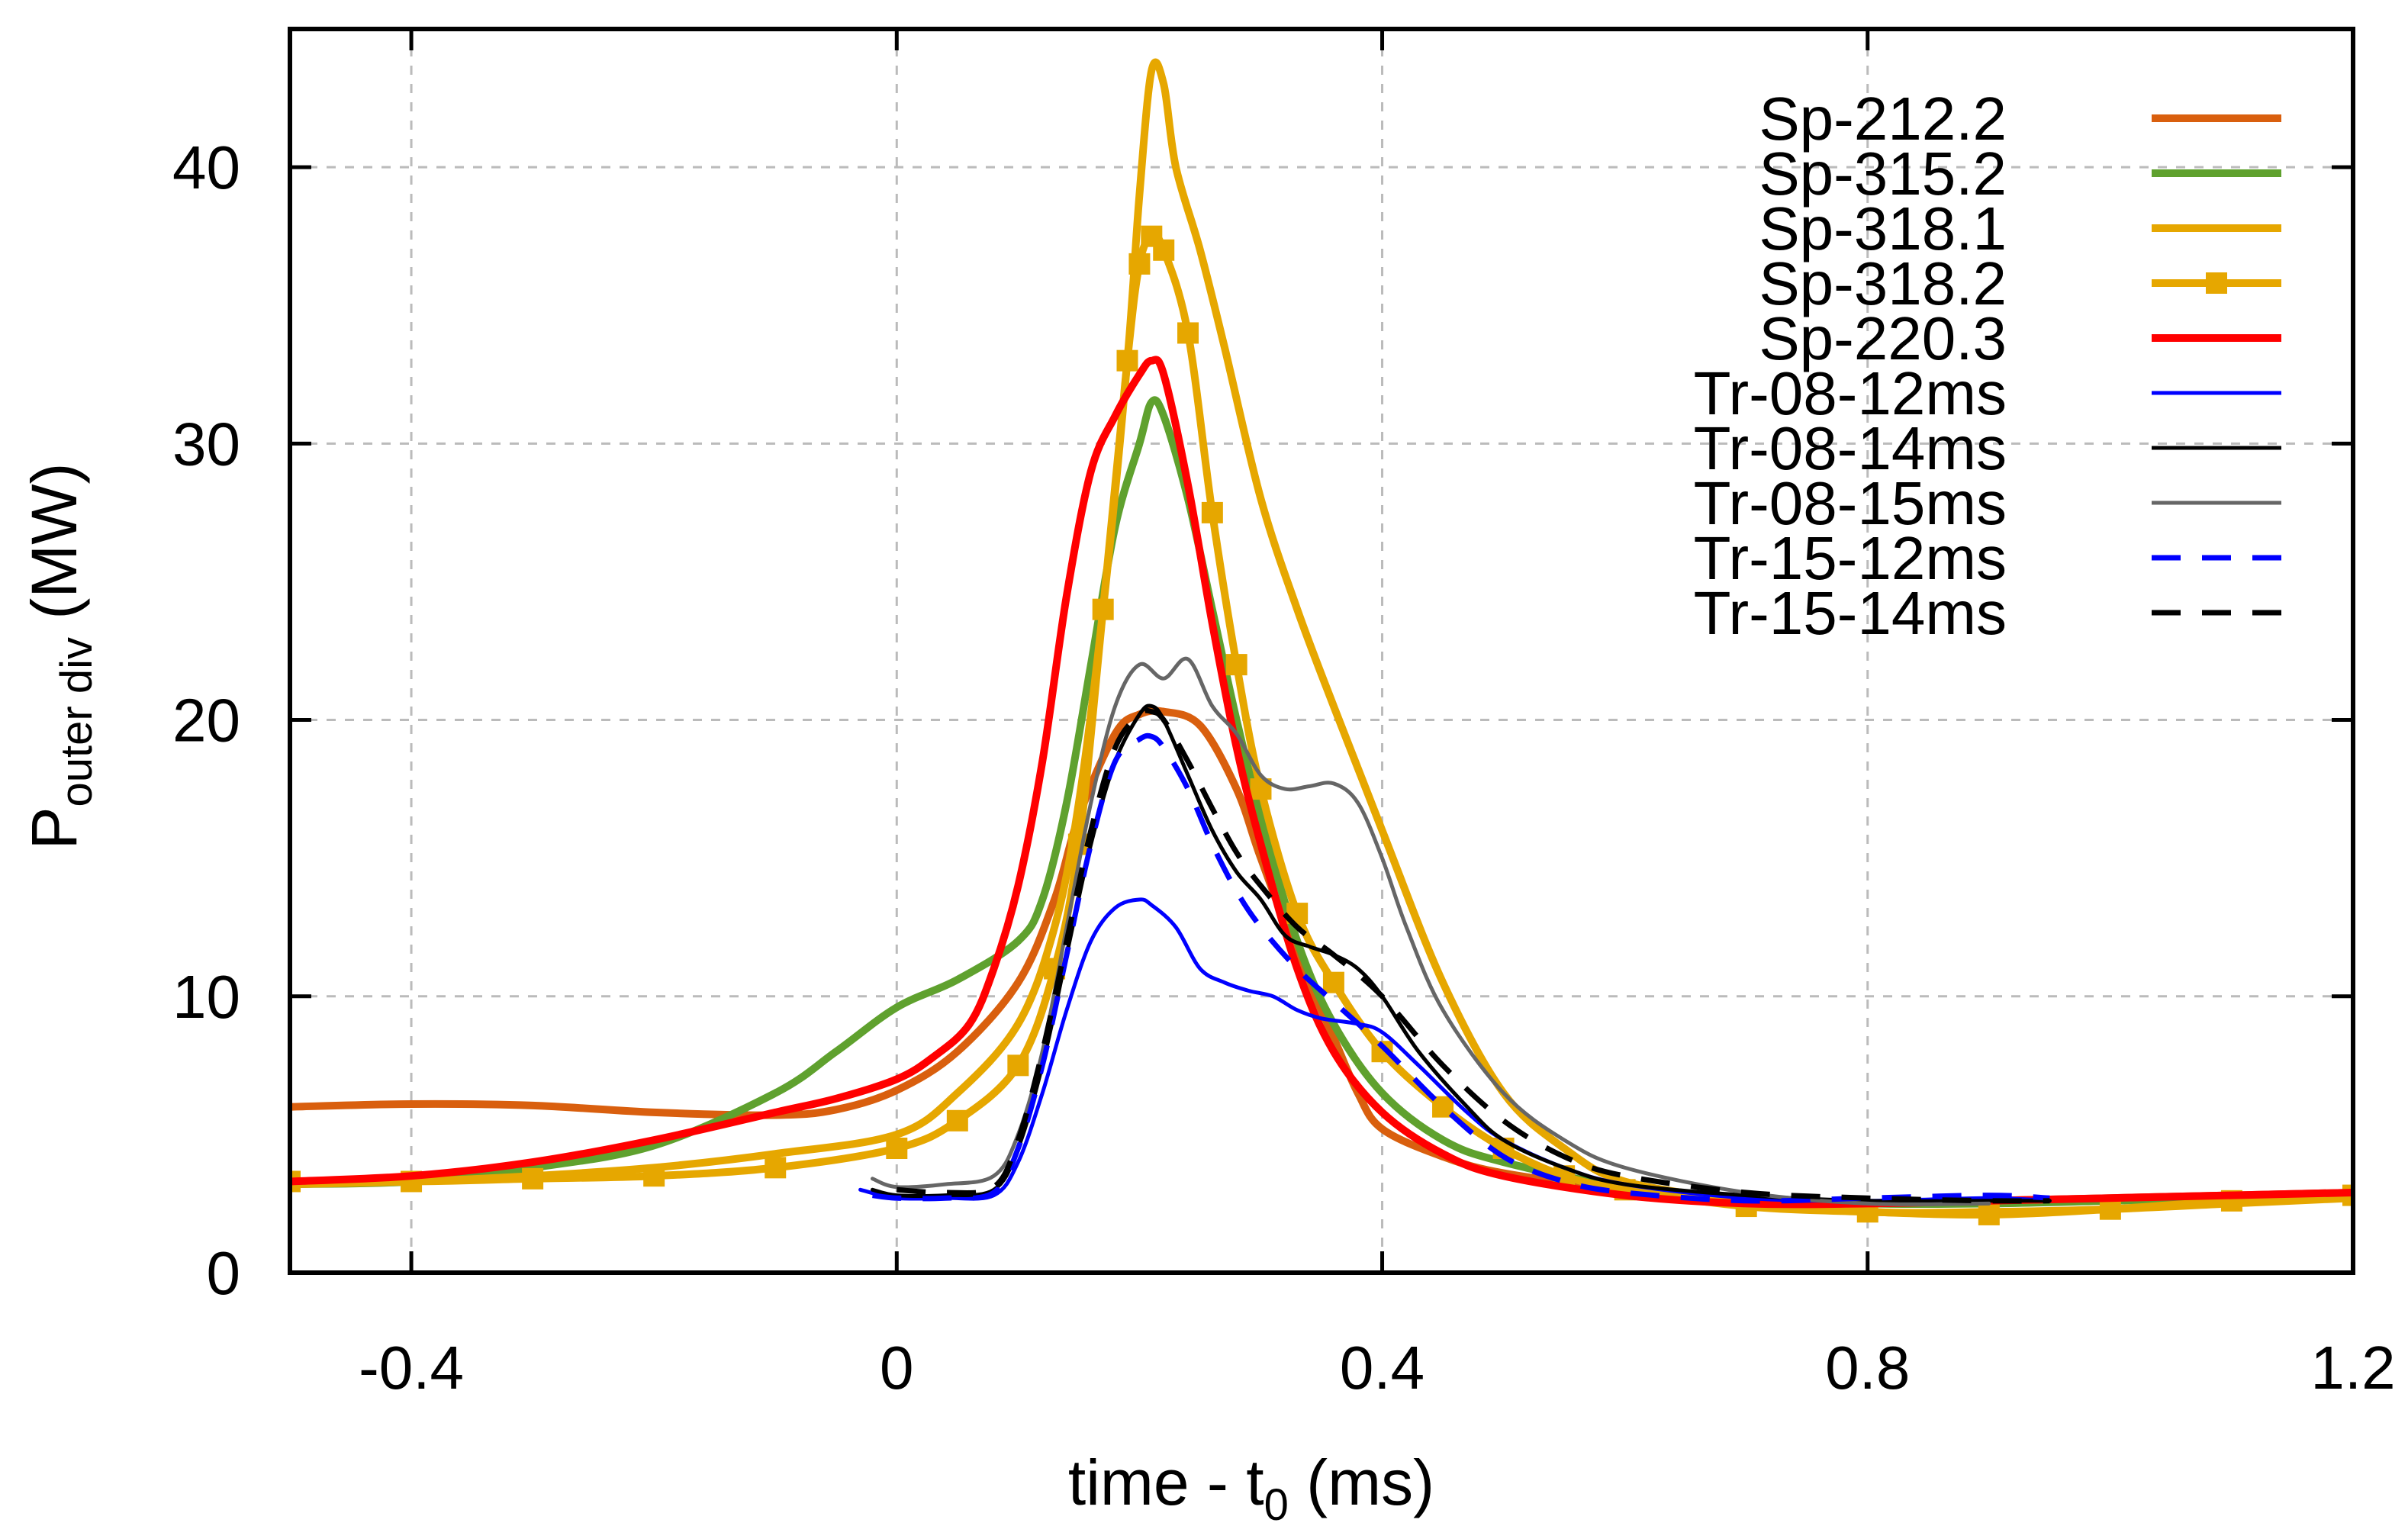 The image size is (2408, 1526). What do you see at coordinates (1883, 338) in the screenshot?
I see `legend-label-sp-220-3: Sp-220.3` at bounding box center [1883, 338].